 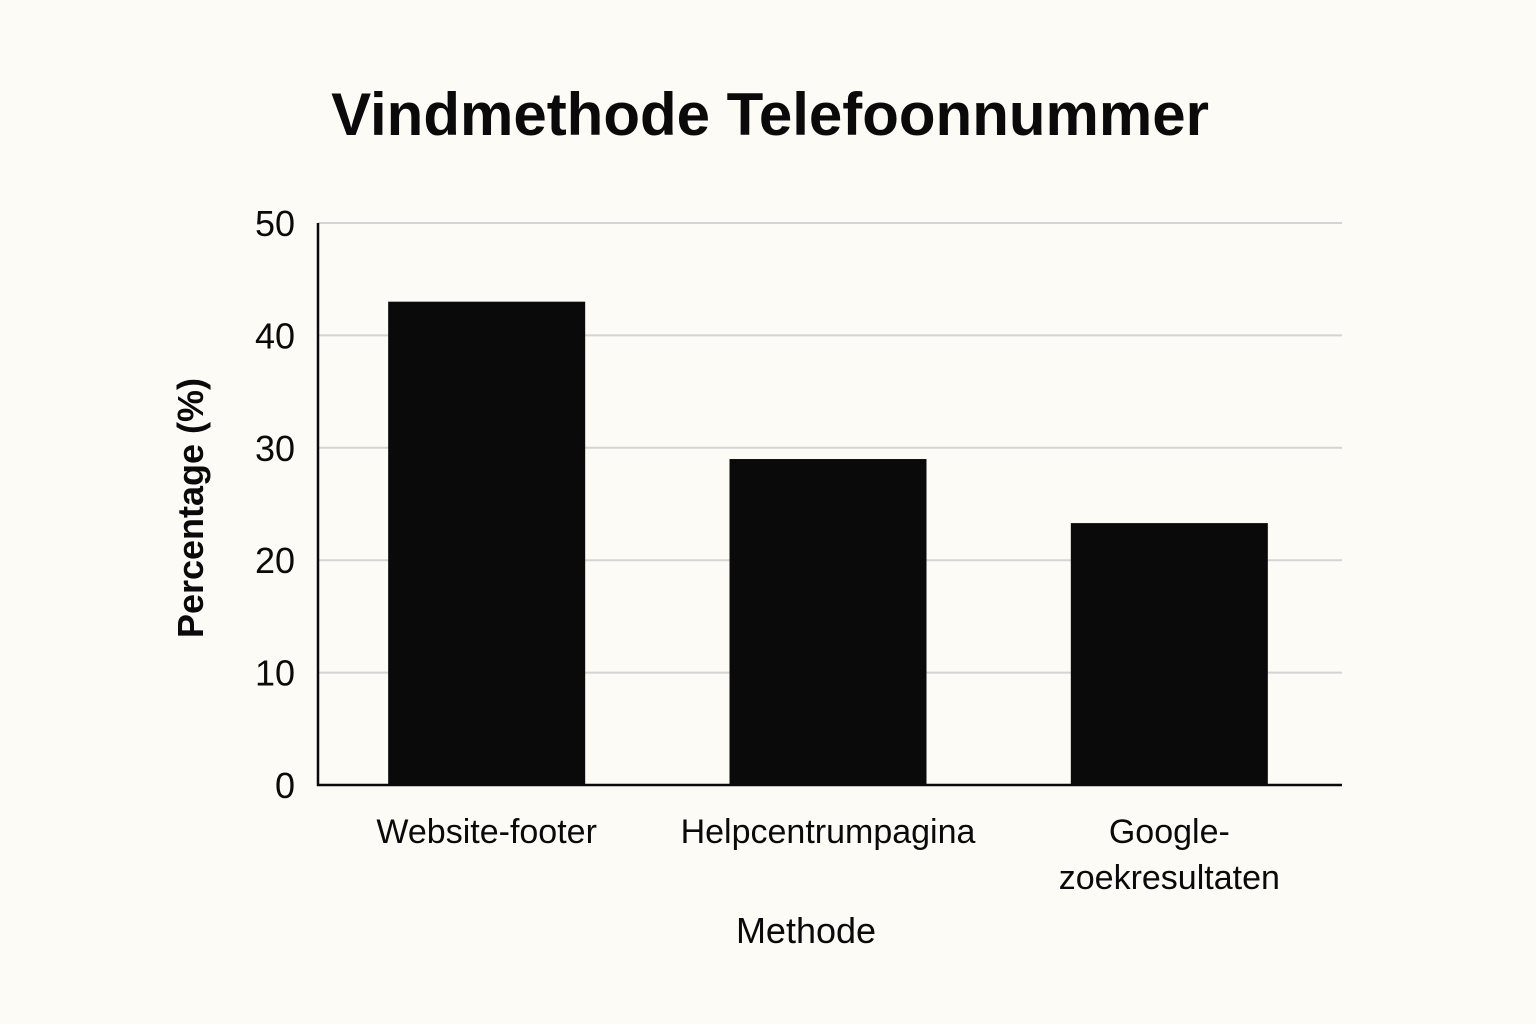 What do you see at coordinates (285, 785) in the screenshot?
I see `y-tick-label: 0` at bounding box center [285, 785].